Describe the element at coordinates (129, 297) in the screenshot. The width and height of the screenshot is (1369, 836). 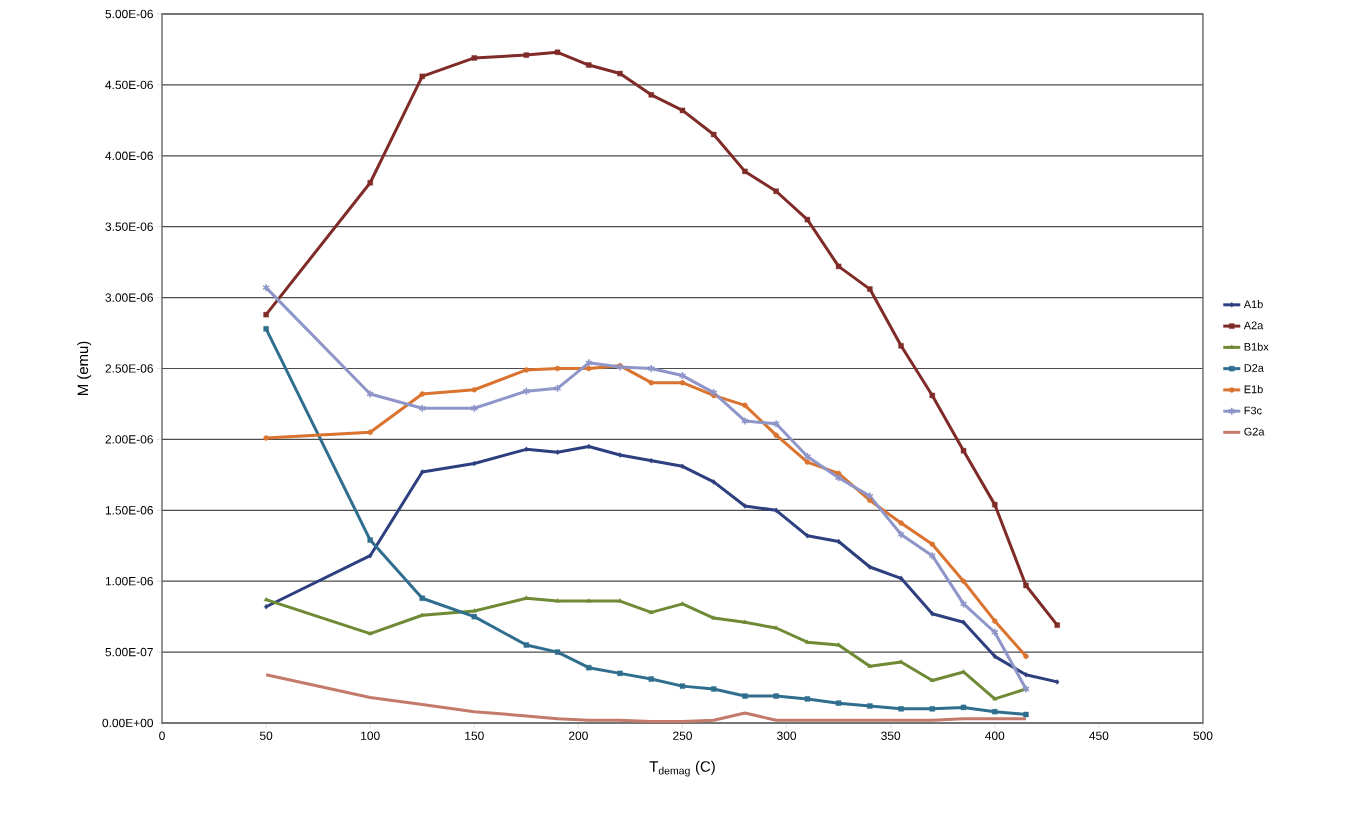
I see `y-tick-label: 3.00E-06` at that location.